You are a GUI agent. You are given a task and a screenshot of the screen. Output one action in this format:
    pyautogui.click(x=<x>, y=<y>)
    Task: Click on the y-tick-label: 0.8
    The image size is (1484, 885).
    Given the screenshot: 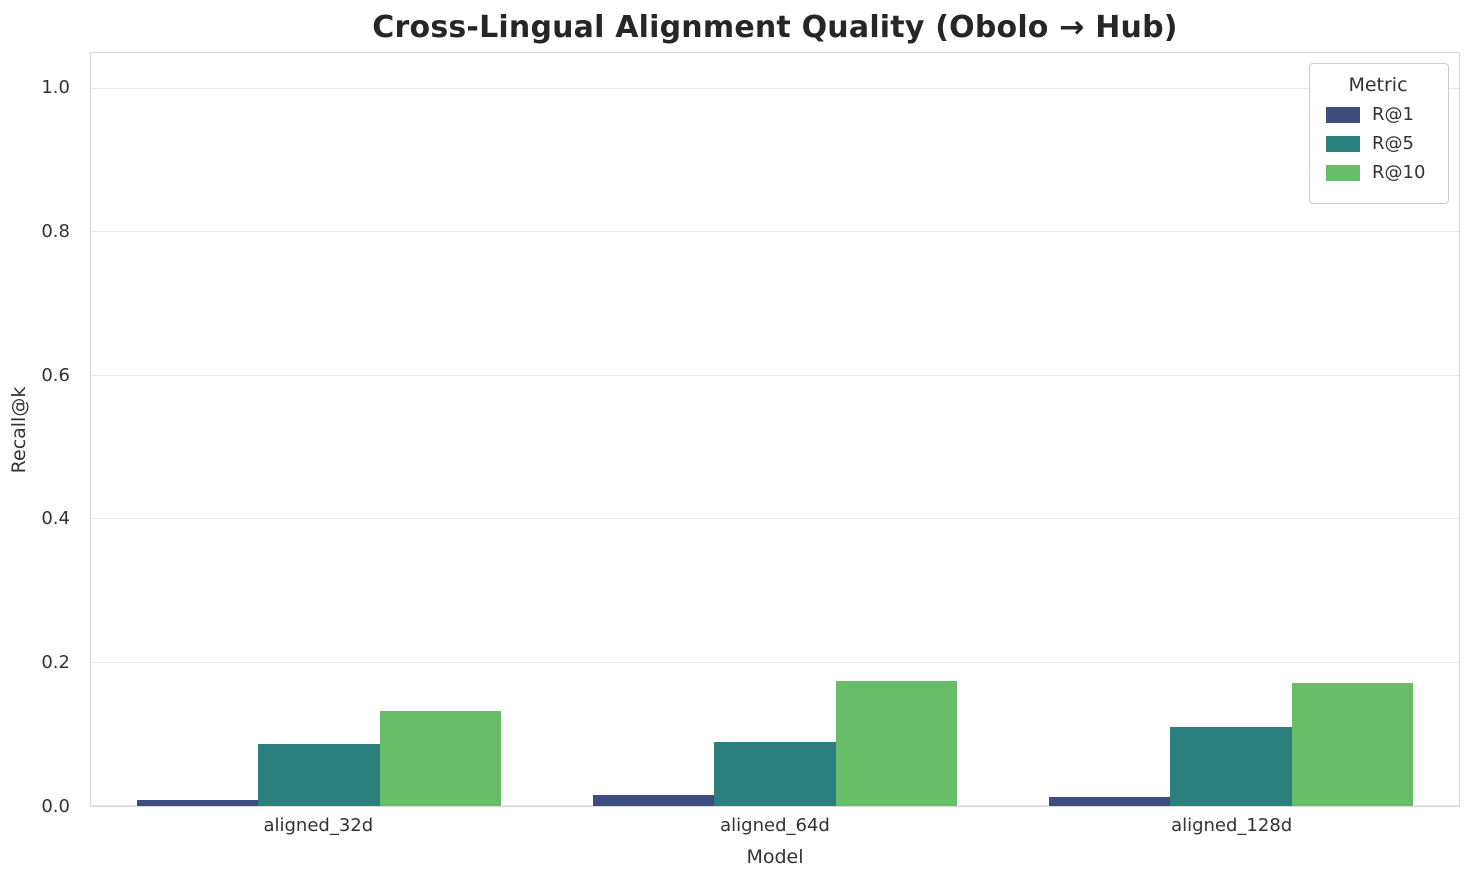 What is the action you would take?
    pyautogui.click(x=55, y=231)
    